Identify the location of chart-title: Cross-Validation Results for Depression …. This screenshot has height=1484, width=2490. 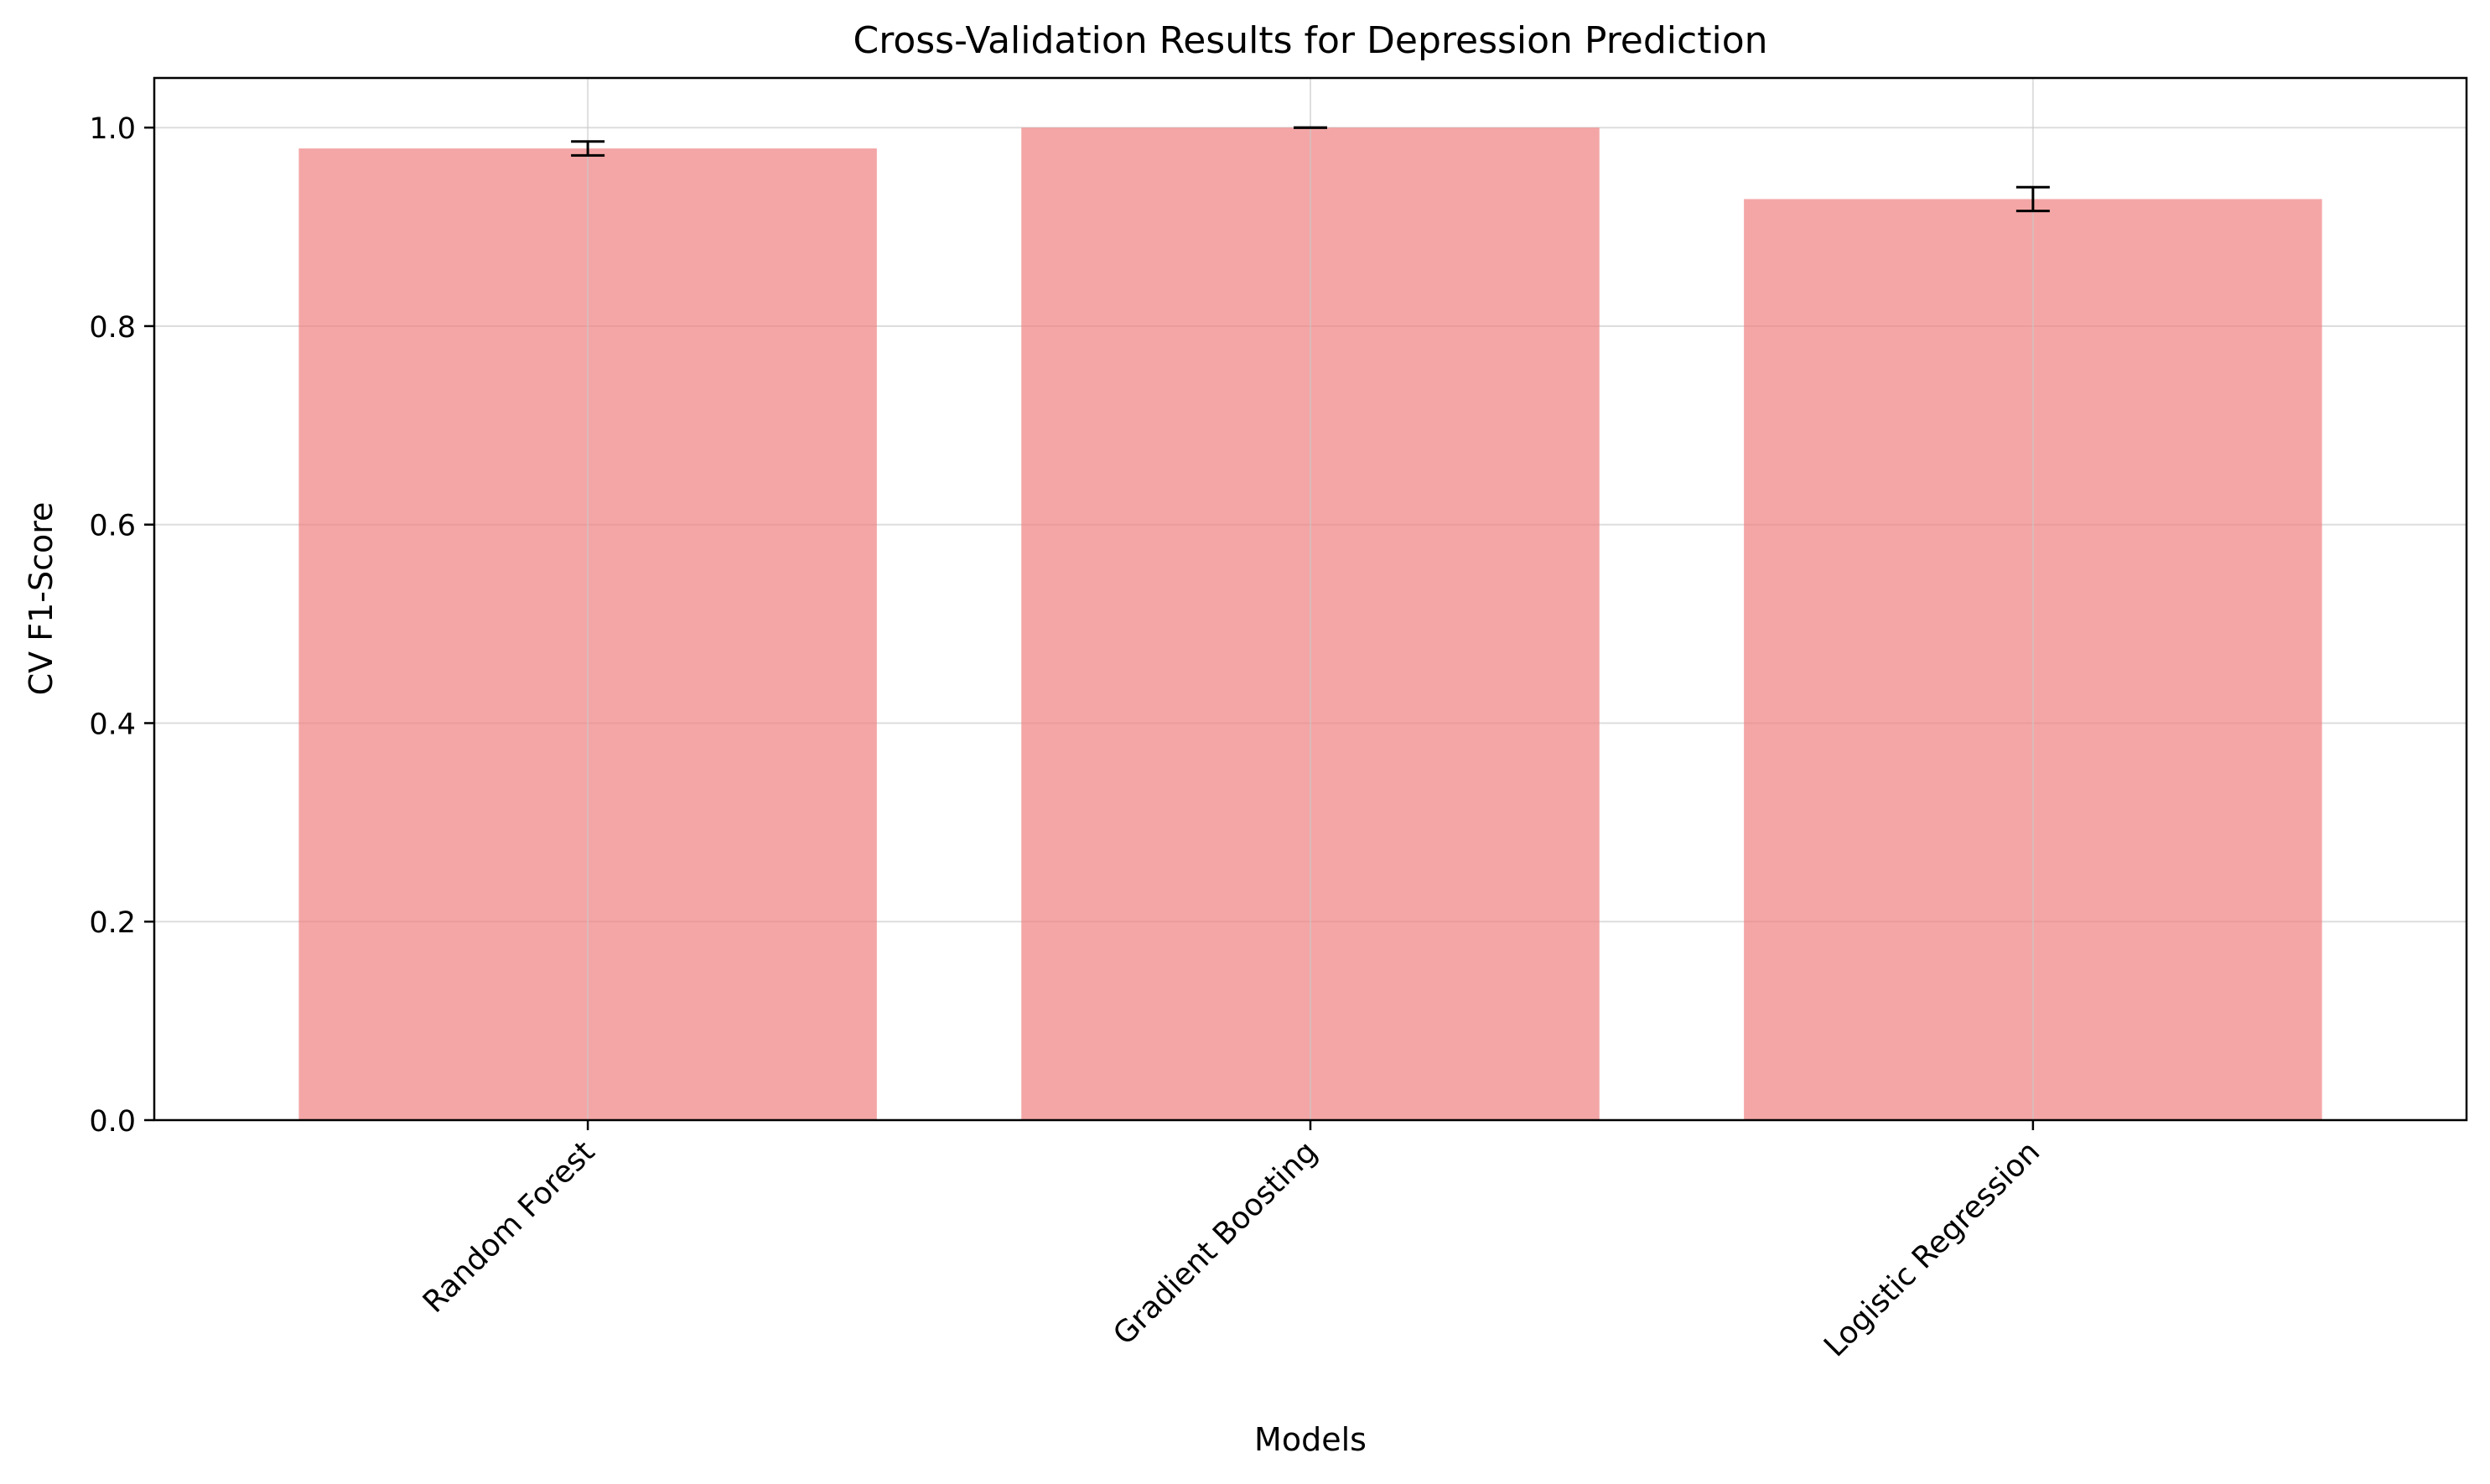
(1310, 40).